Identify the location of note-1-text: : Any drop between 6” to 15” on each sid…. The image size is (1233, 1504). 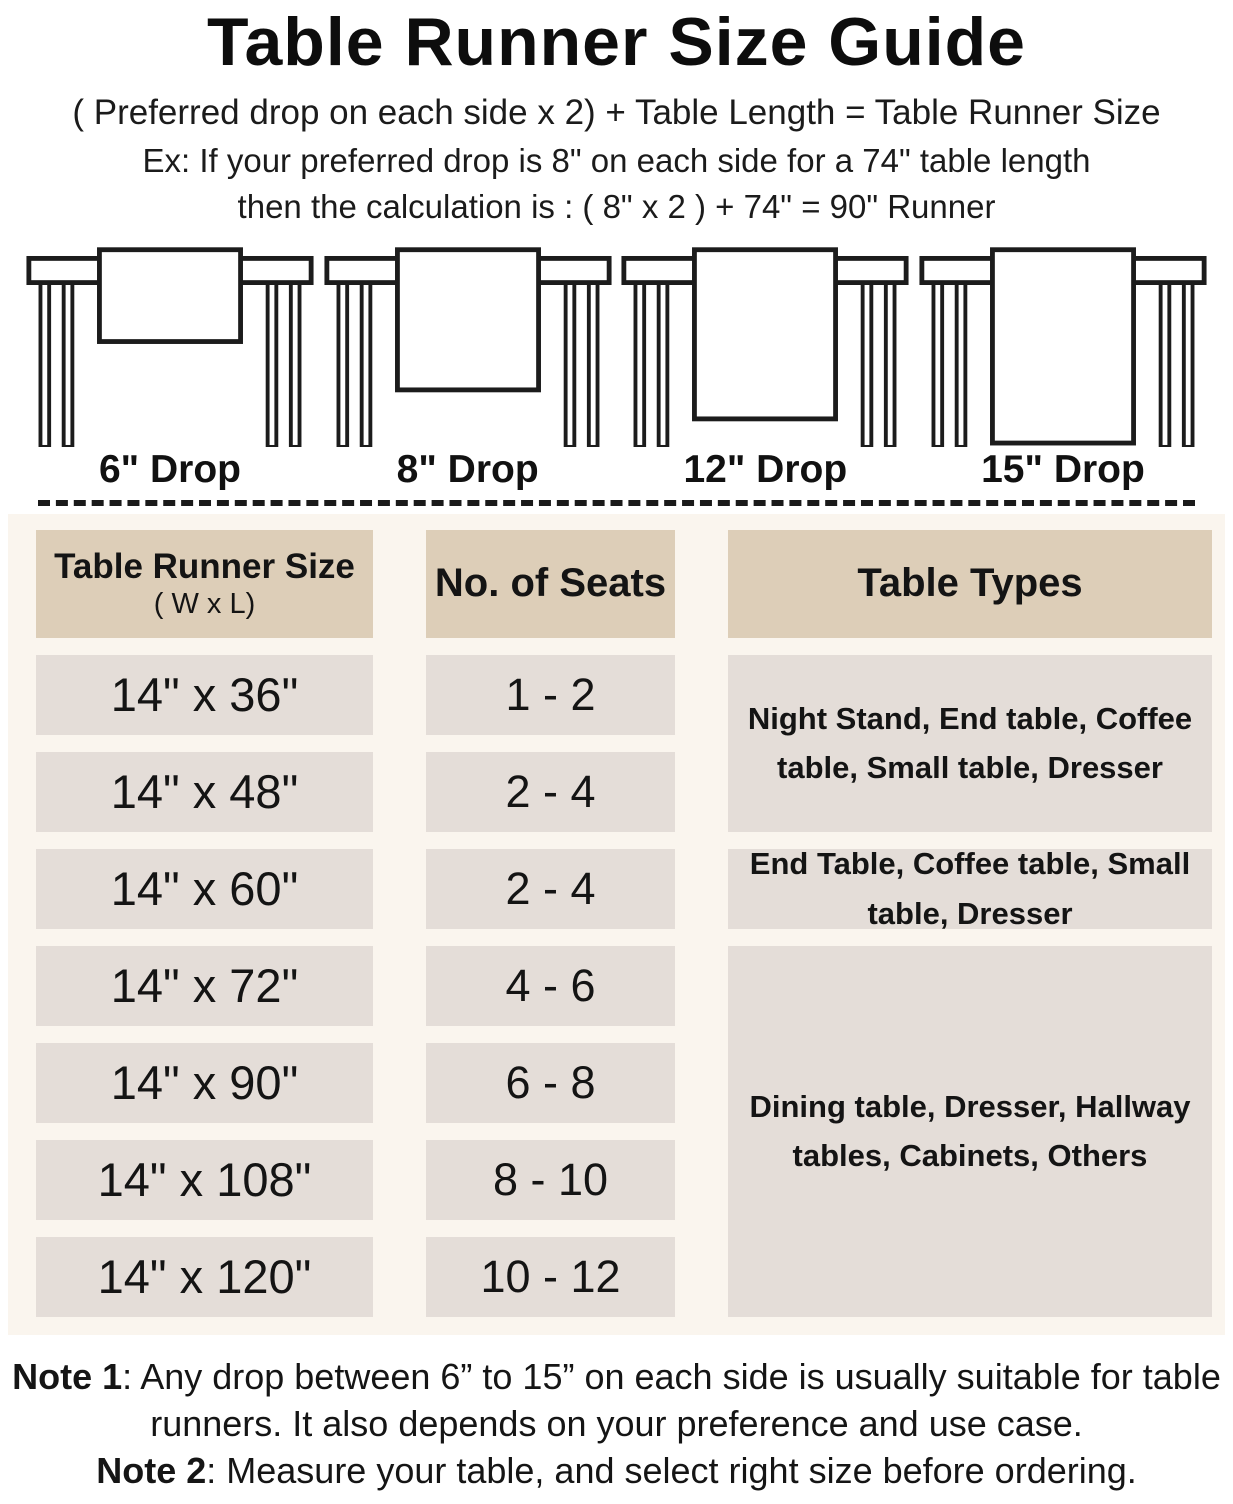
(671, 1399).